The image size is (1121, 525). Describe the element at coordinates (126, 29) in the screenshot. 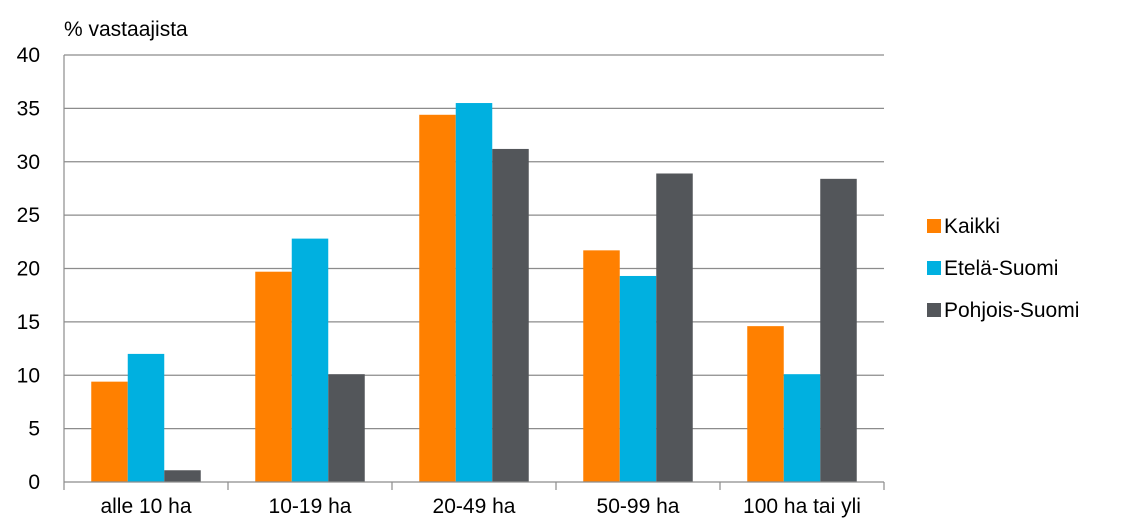

I see `y-axis-label: % vastaajista` at that location.